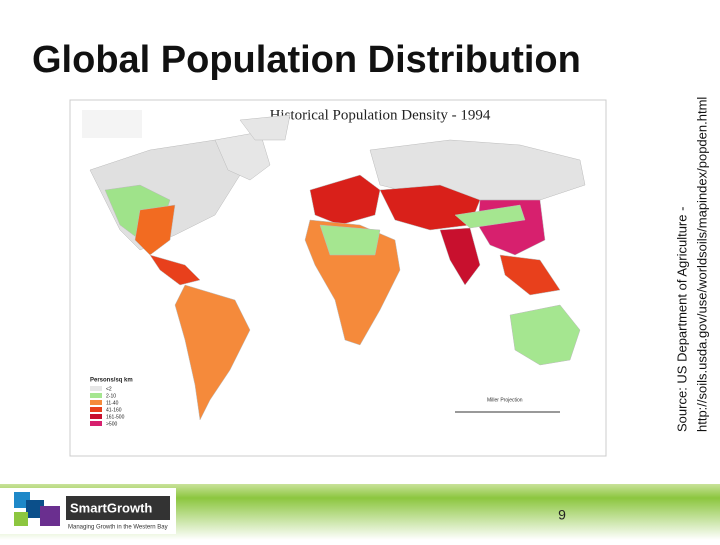 This screenshot has height=545, width=720. I want to click on map-title: Historical Population Density - 1994, so click(380, 115).